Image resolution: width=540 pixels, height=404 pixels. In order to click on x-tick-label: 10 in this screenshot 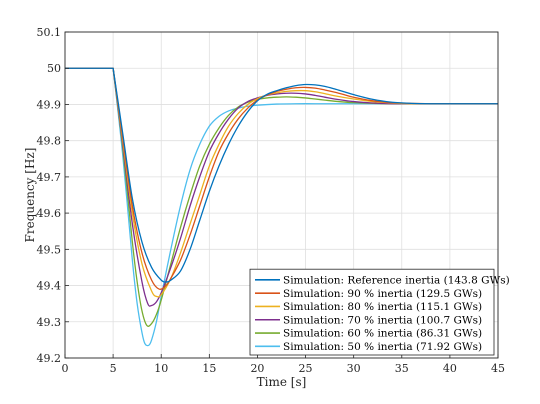, I will do `click(161, 368)`.